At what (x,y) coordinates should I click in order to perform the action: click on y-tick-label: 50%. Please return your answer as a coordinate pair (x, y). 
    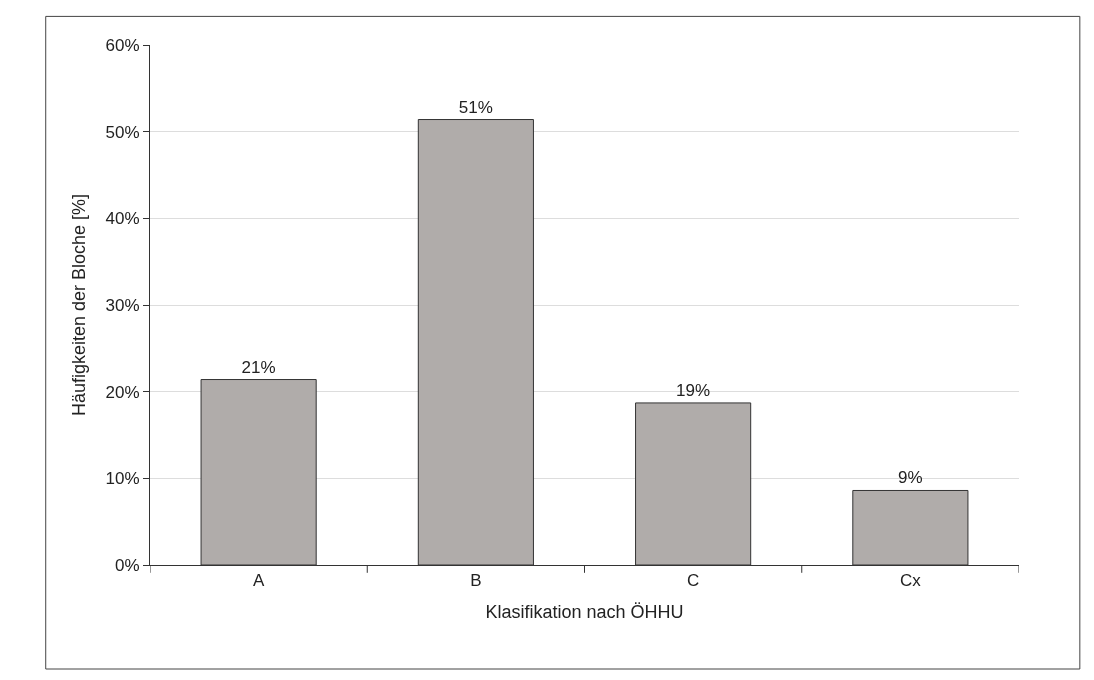
    Looking at the image, I should click on (122, 132).